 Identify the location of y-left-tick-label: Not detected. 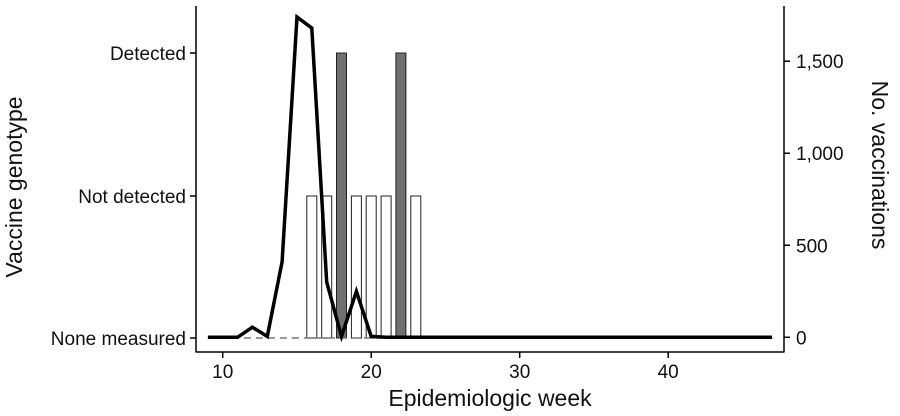
(132, 197).